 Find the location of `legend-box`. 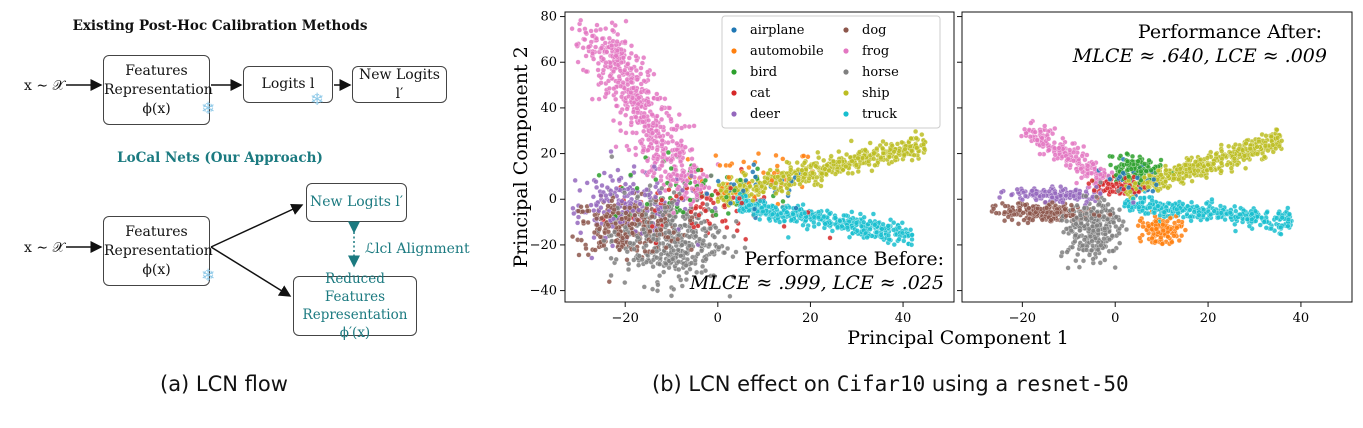

legend-box is located at coordinates (831, 72).